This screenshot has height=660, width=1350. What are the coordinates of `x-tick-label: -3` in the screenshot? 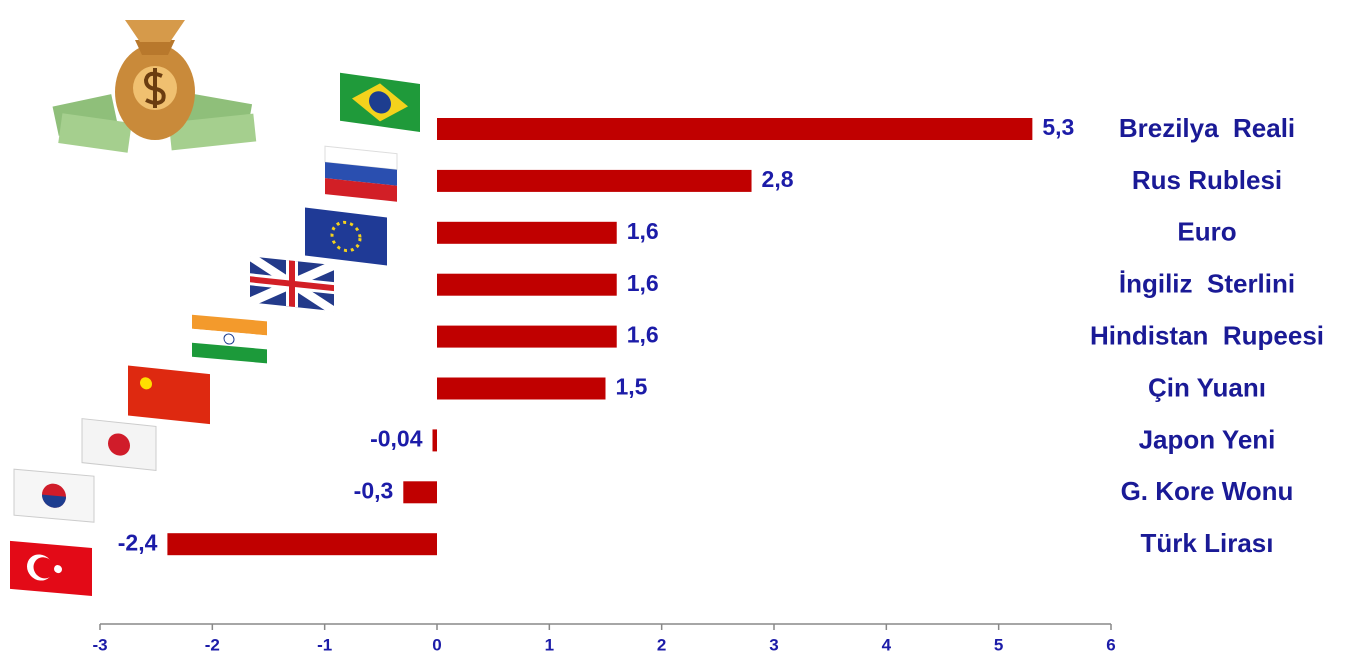 It's located at (99, 644).